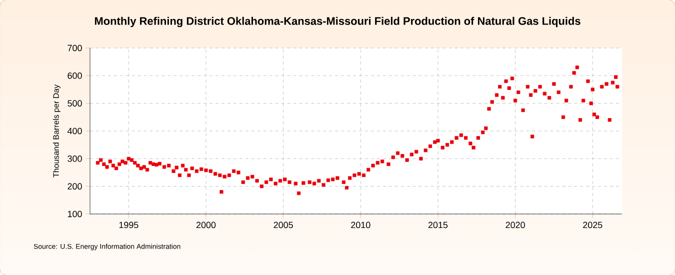  What do you see at coordinates (438, 225) in the screenshot?
I see `x-tick-label: 2015` at bounding box center [438, 225].